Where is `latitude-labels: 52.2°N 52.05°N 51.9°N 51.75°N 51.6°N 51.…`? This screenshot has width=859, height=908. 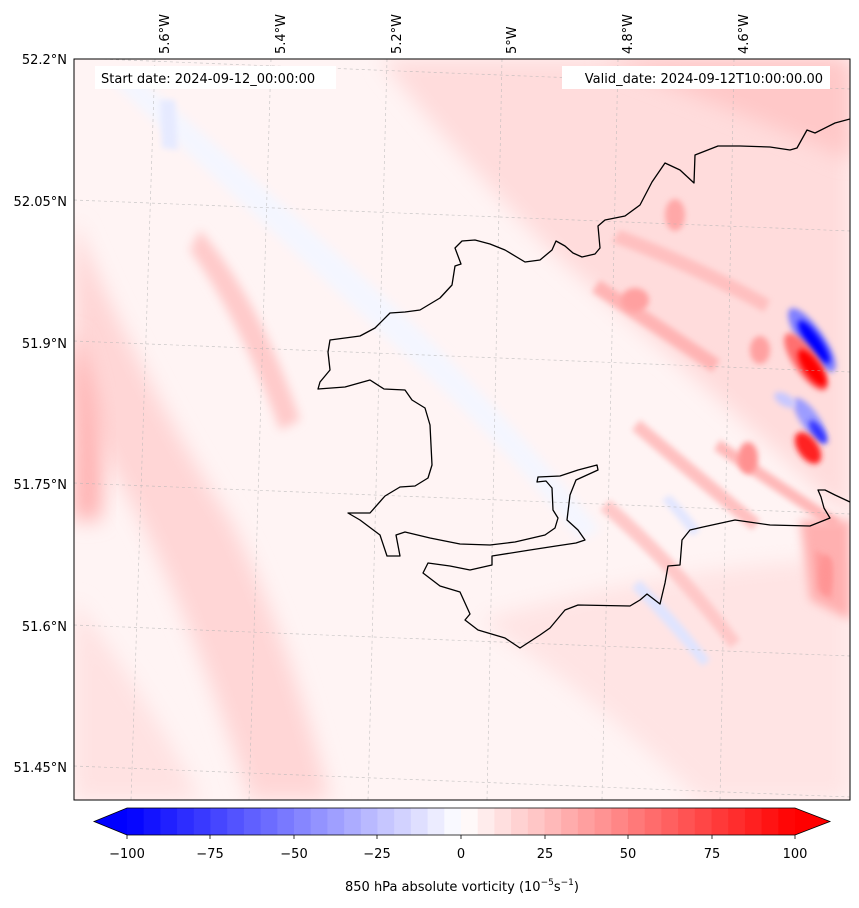
latitude-labels: 52.2°N 52.05°N 51.9°N 51.75°N 51.6°N 51.… is located at coordinates (40, 414).